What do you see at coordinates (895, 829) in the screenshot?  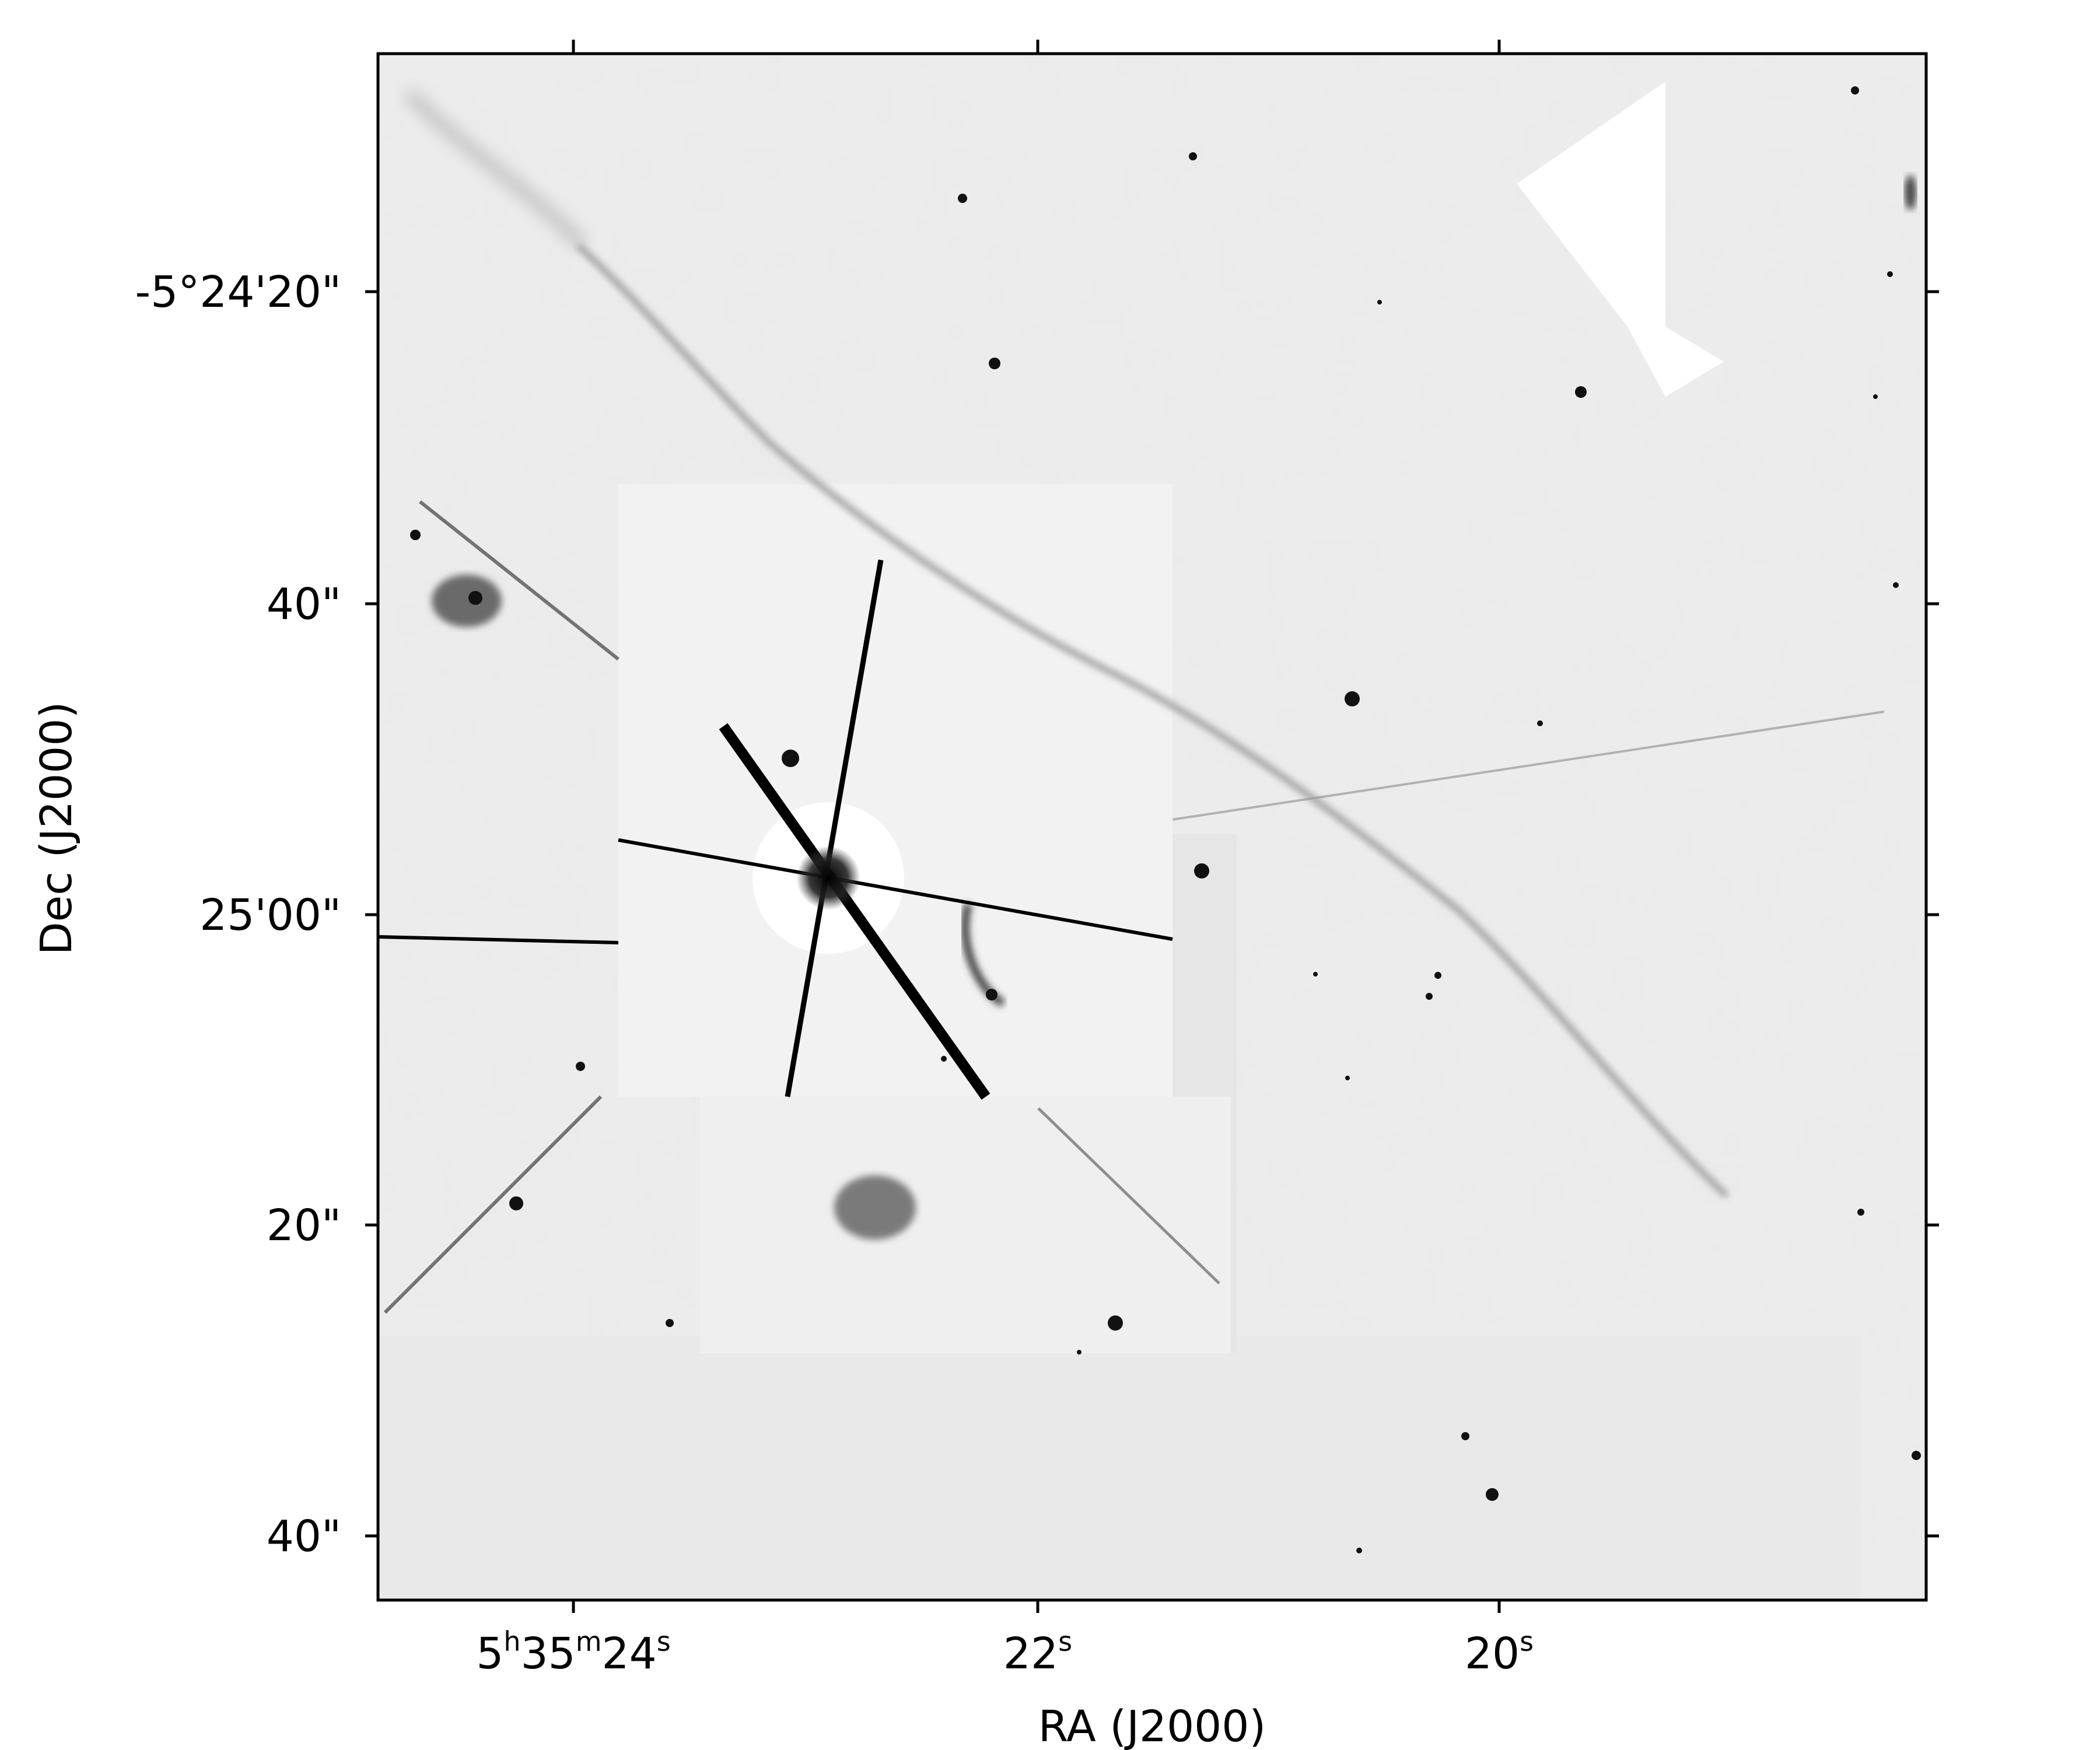 I see `bright-star` at bounding box center [895, 829].